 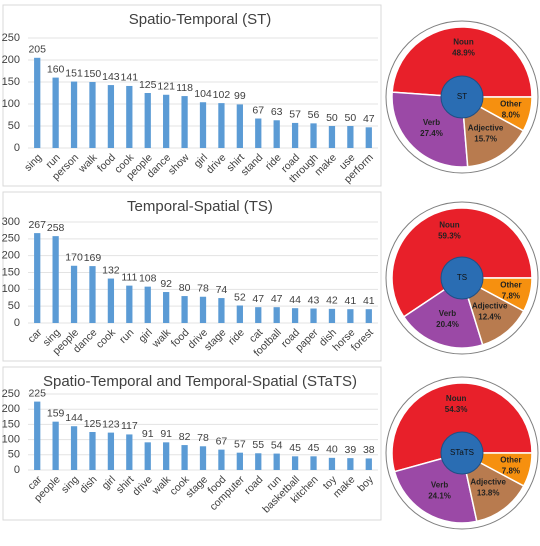 I want to click on value-label: 169, so click(x=93, y=258).